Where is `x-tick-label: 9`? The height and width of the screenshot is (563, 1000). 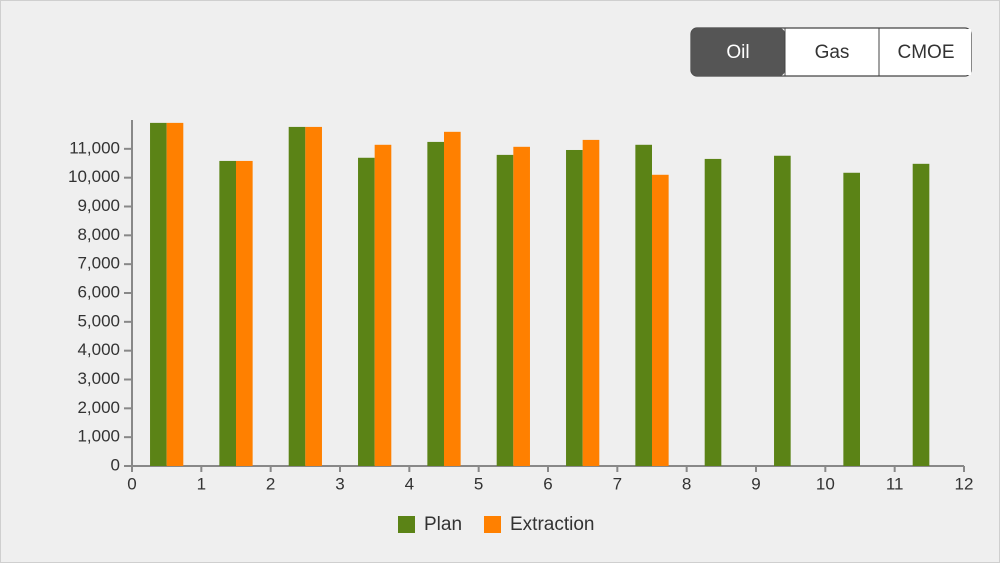 x-tick-label: 9 is located at coordinates (755, 483).